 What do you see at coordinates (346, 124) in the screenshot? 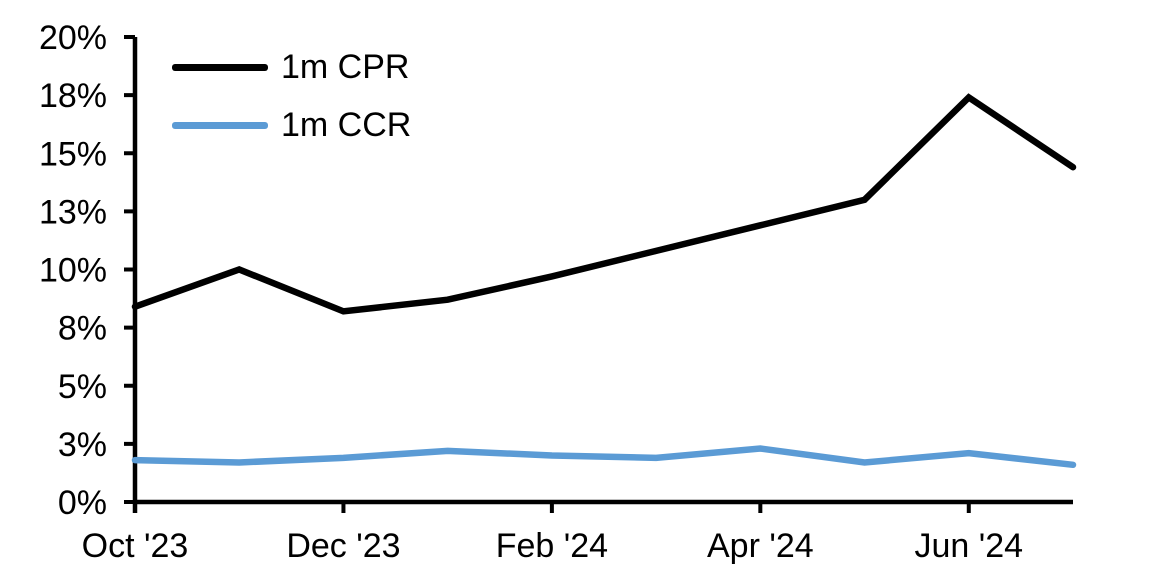
I see `legend-label-1m-ccr: 1m CCR` at bounding box center [346, 124].